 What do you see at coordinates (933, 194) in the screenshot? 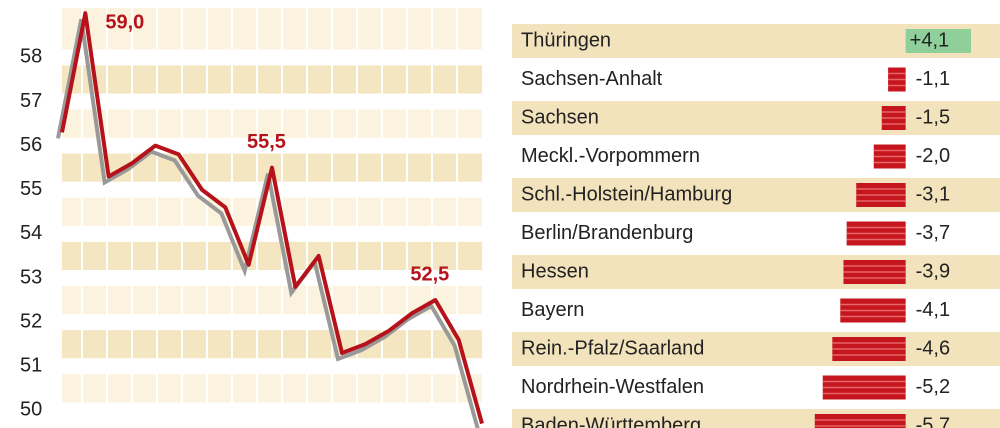
I see `value-label: -3,1` at bounding box center [933, 194].